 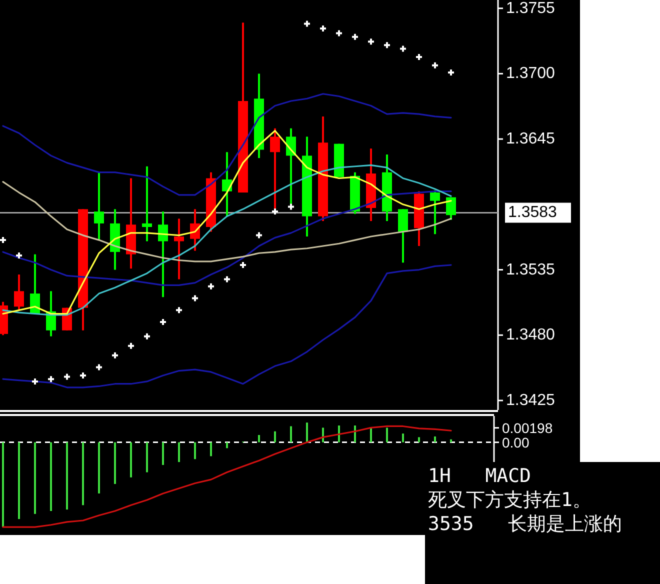 I want to click on y-tick-label: 0.00, so click(x=516, y=442).